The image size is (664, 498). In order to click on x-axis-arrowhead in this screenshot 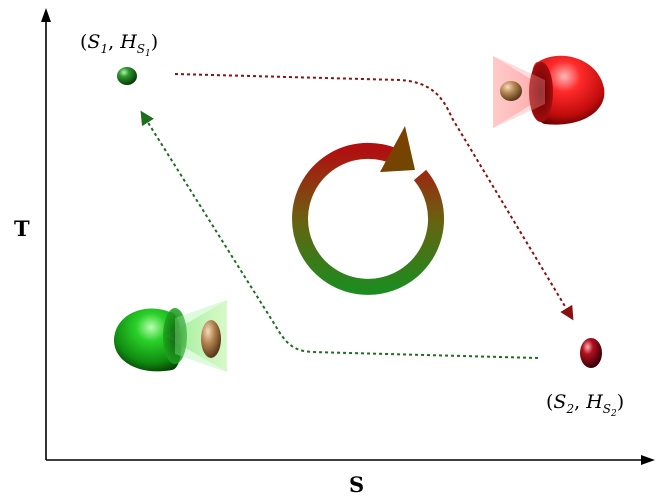, I will do `click(648, 460)`.